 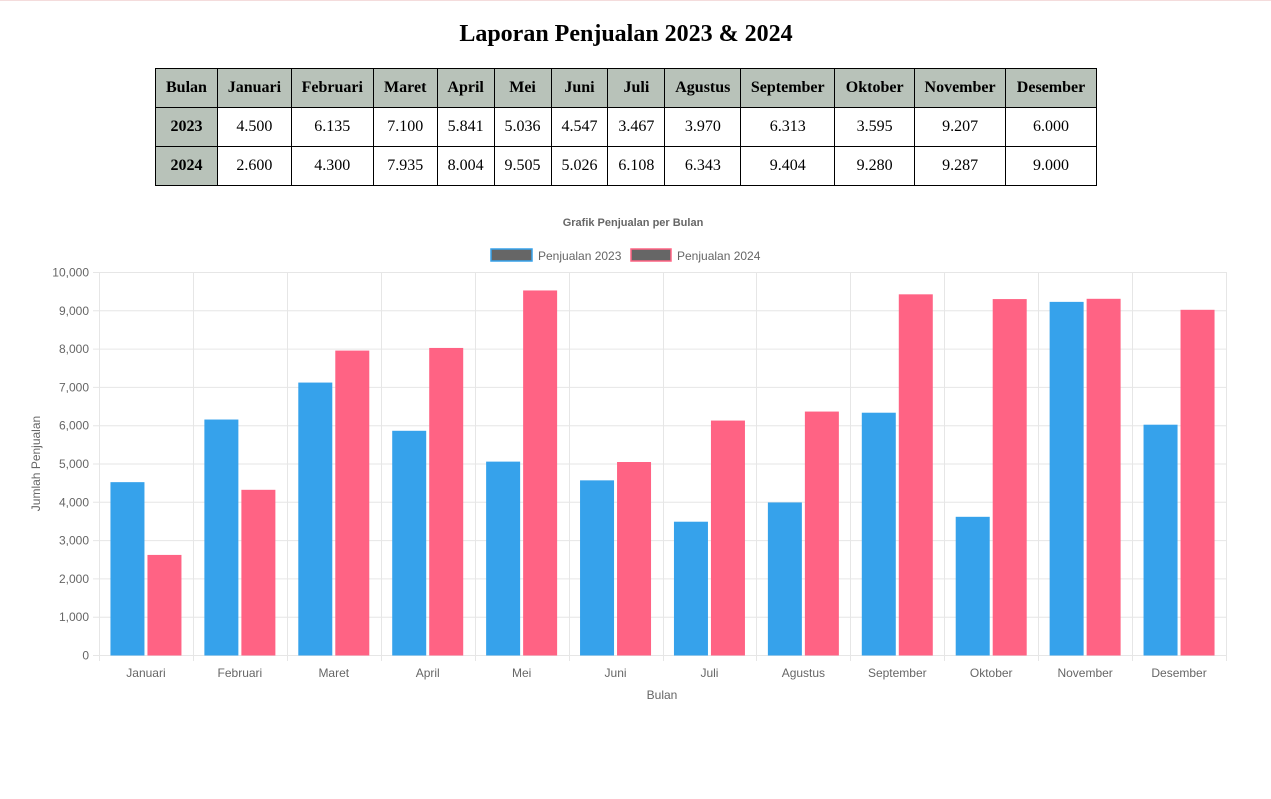 I want to click on y-tick-label: 0, so click(x=85, y=656).